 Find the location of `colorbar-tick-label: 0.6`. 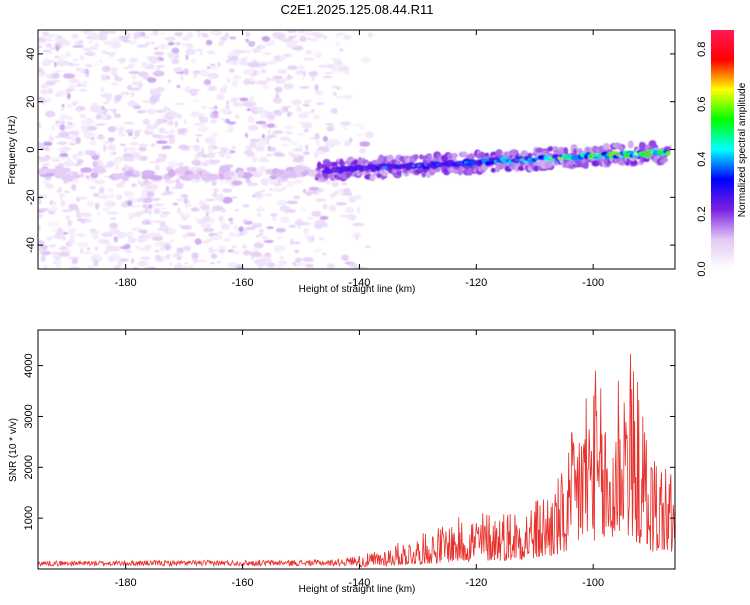

colorbar-tick-label: 0.6 is located at coordinates (702, 104).